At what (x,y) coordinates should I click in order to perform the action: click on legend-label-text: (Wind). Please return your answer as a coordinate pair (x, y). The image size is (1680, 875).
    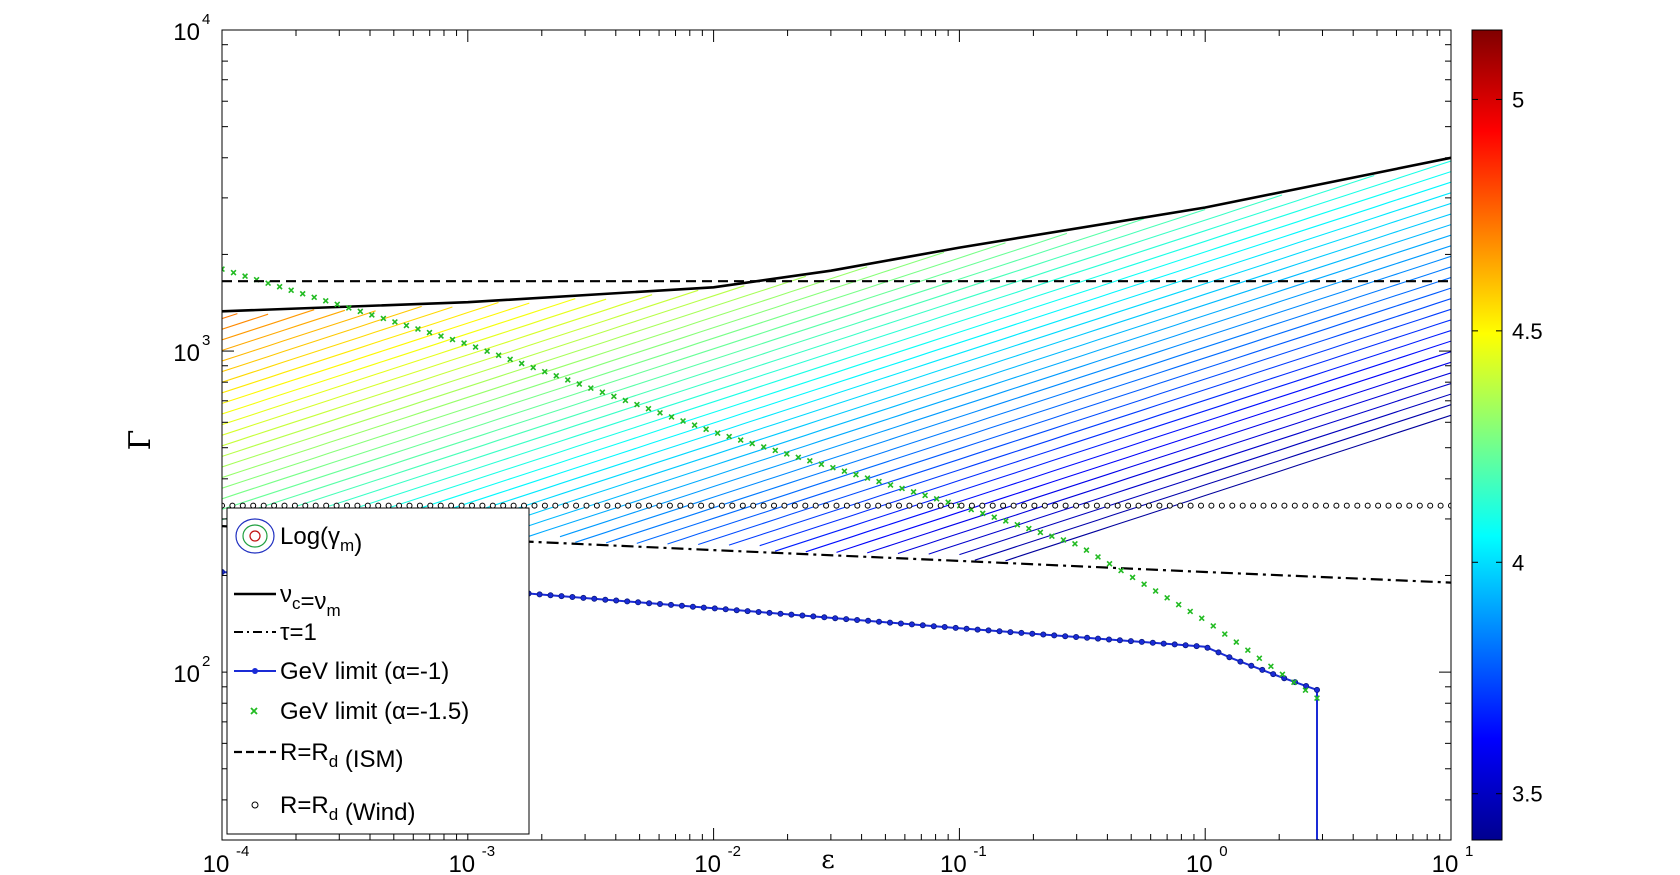
    Looking at the image, I should click on (376, 812).